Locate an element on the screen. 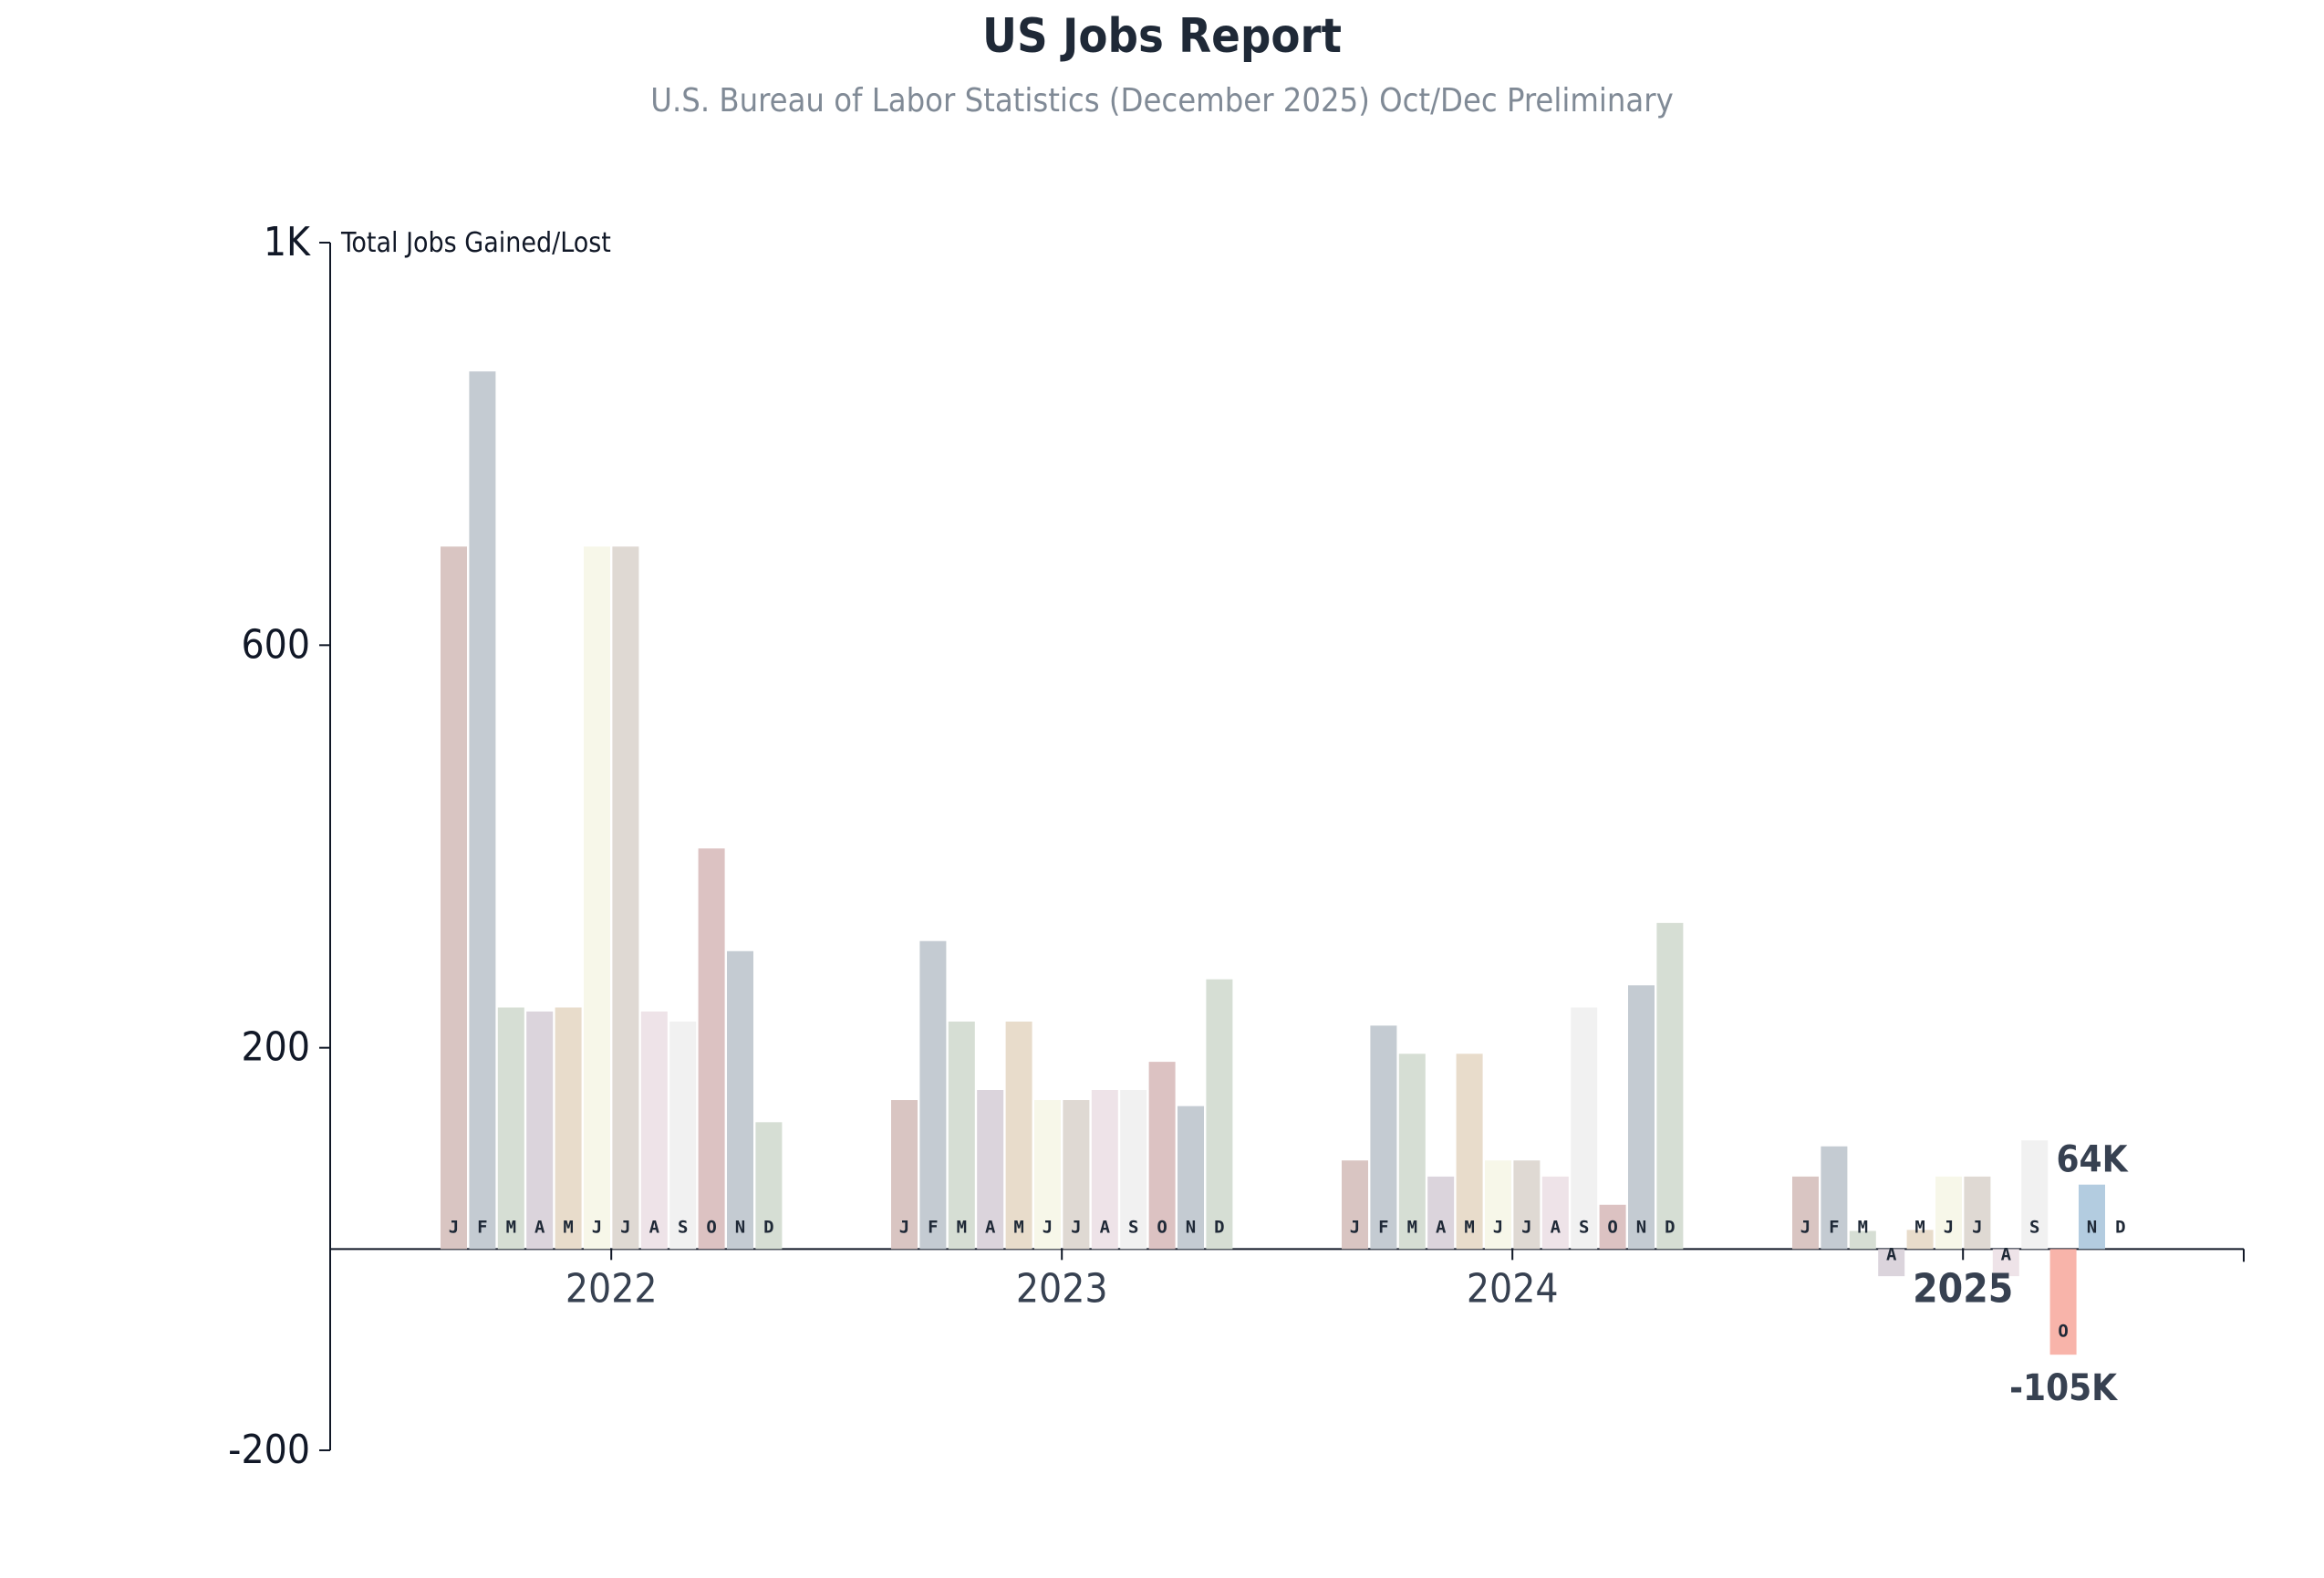 Image resolution: width=2324 pixels, height=1578 pixels. y-tick-label: 1K is located at coordinates (288, 242).